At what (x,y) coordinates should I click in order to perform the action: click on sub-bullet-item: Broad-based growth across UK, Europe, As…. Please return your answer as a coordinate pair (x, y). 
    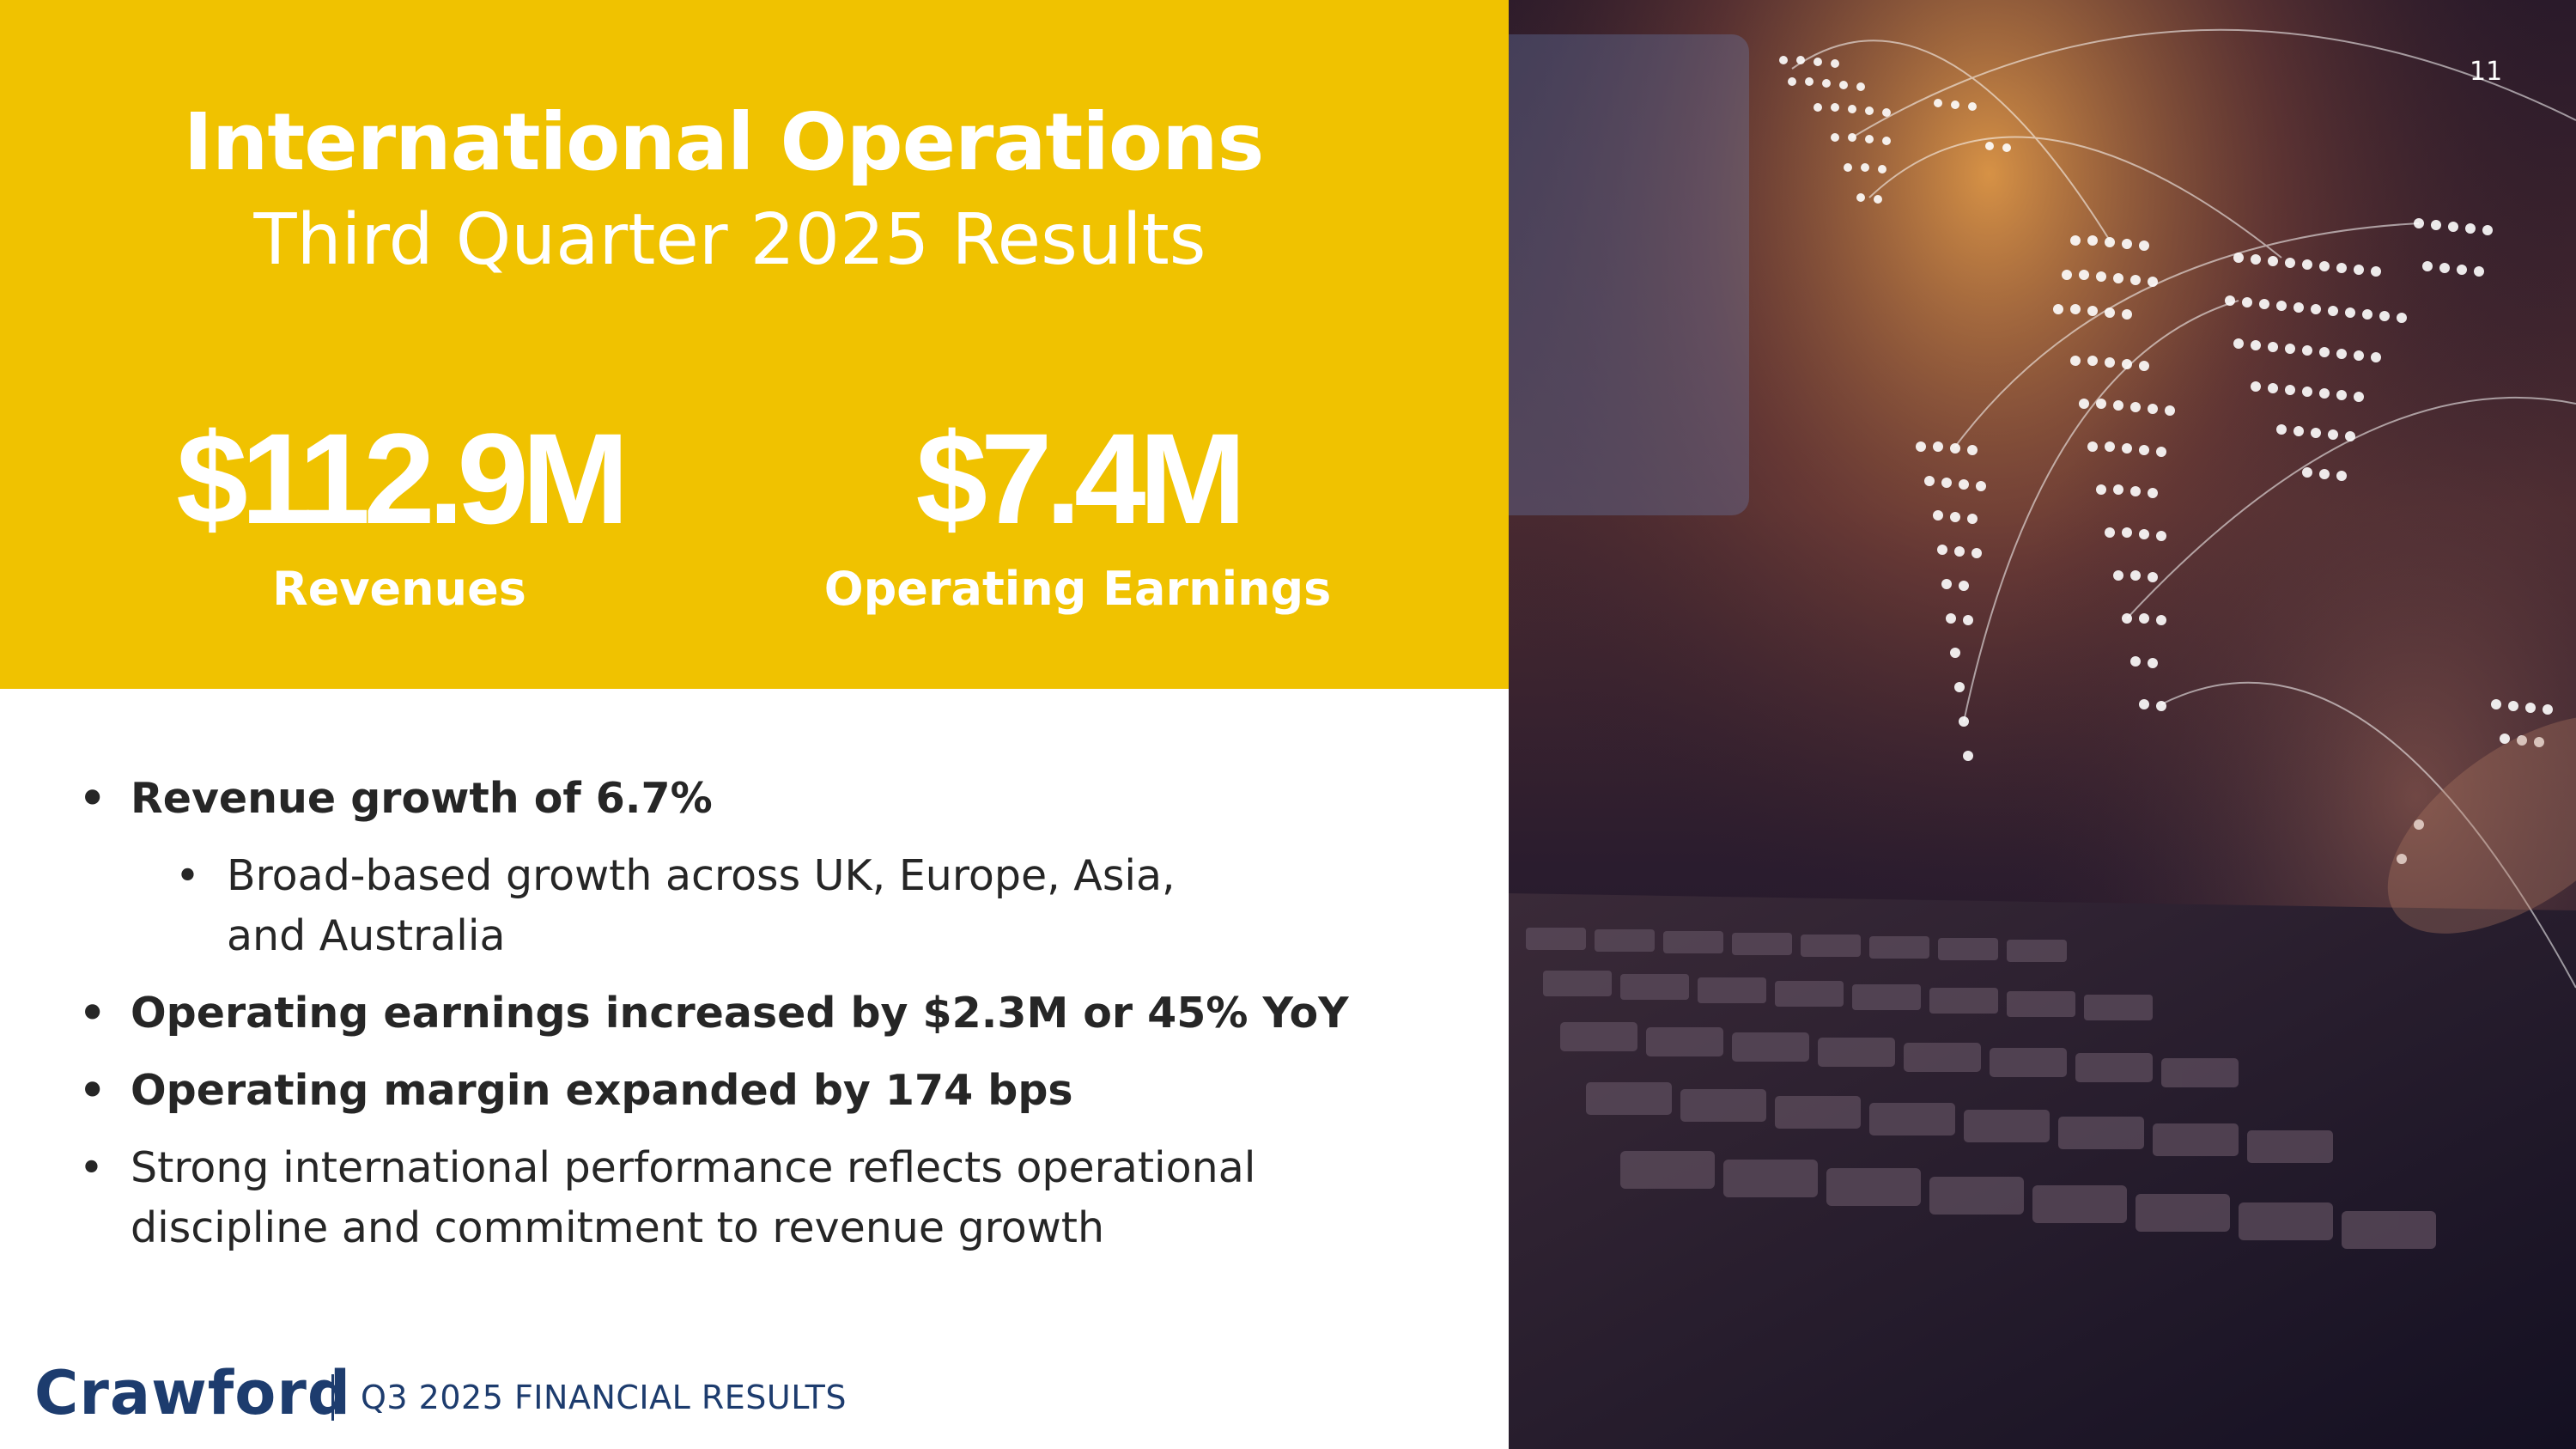
    Looking at the image, I should click on (706, 906).